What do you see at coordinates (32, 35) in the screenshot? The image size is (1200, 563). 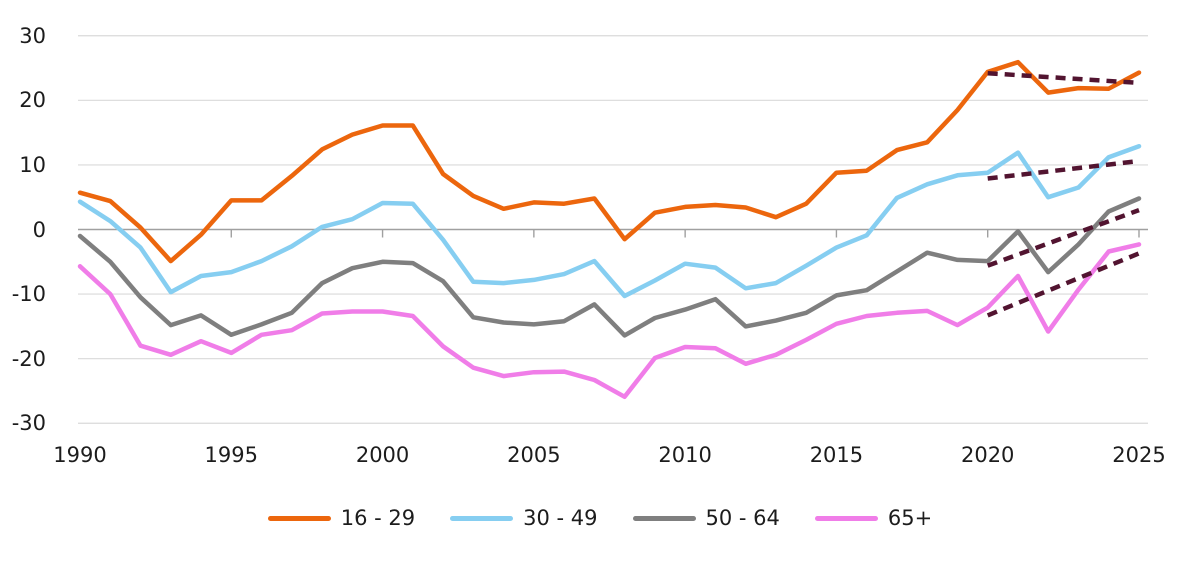 I see `y-tick-label: 30` at bounding box center [32, 35].